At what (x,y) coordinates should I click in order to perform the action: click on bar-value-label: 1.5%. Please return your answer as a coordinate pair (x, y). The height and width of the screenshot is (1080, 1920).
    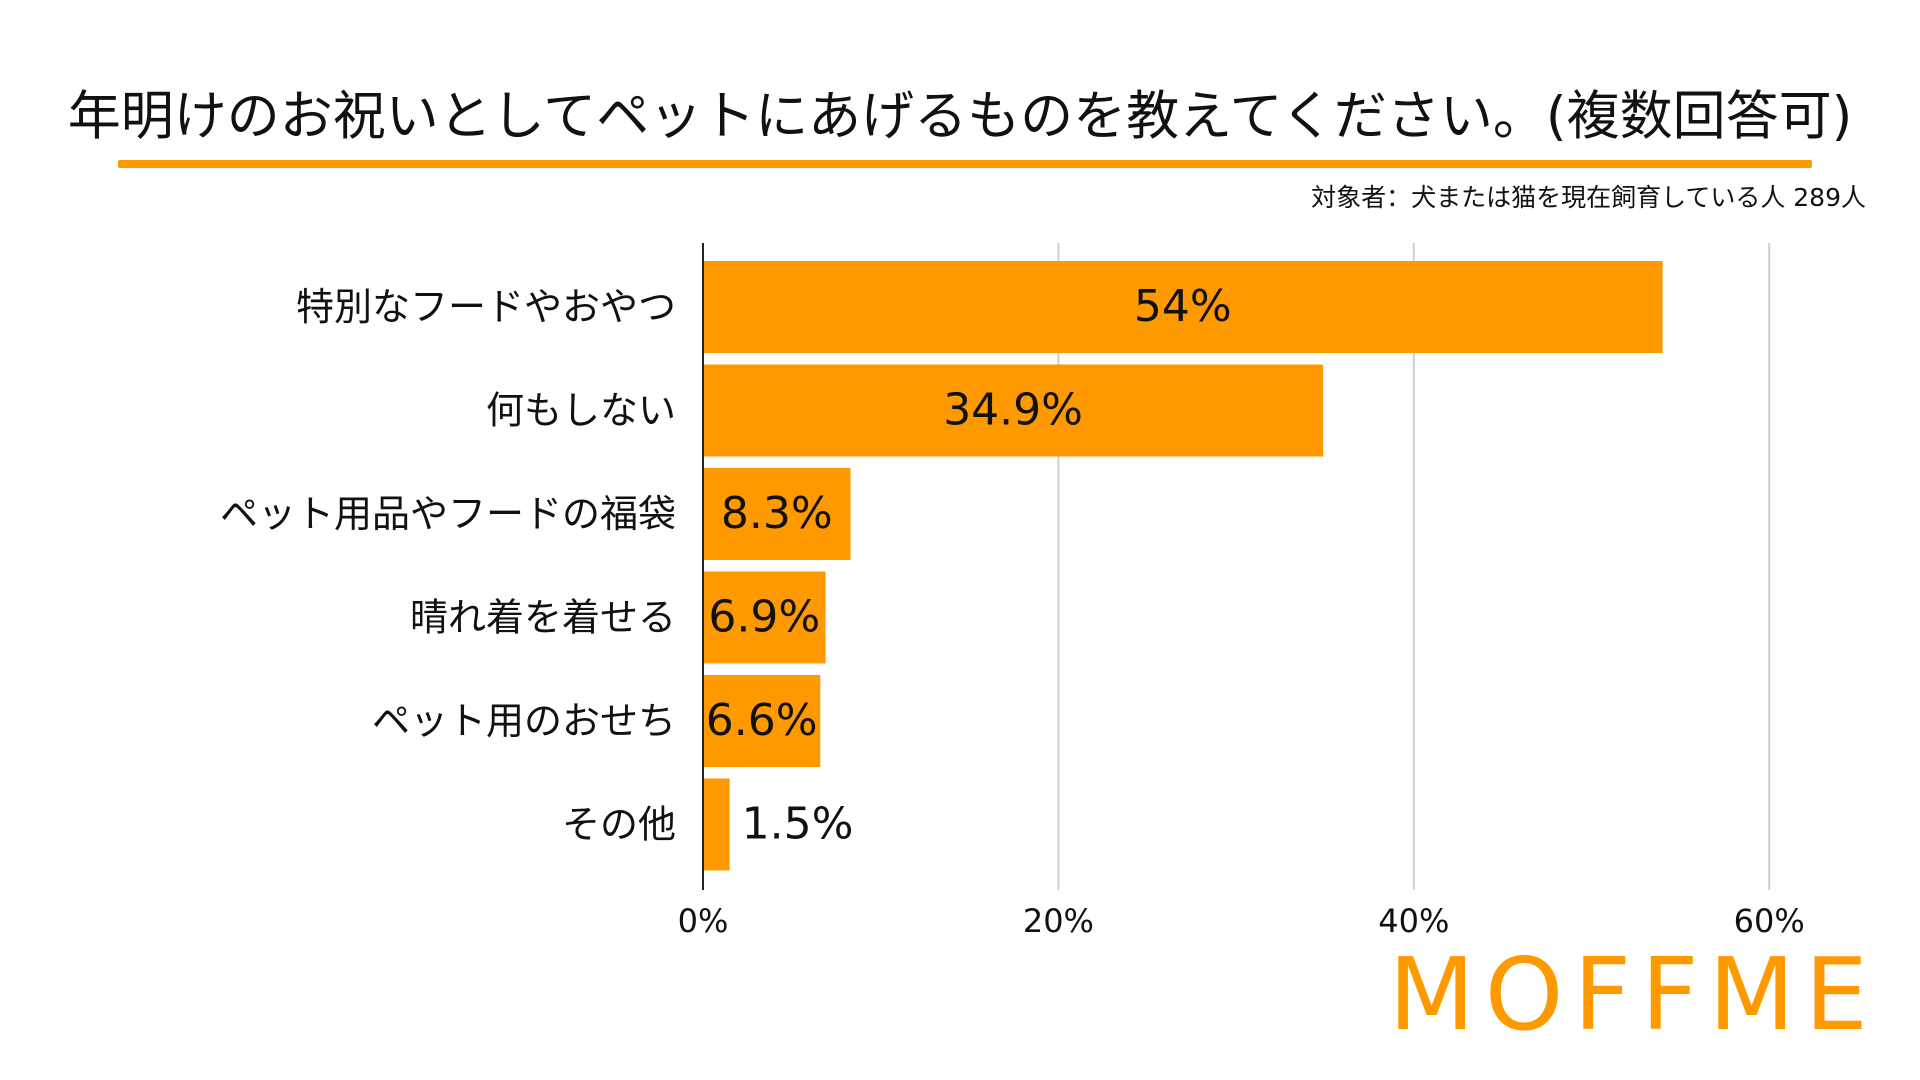
    Looking at the image, I should click on (798, 824).